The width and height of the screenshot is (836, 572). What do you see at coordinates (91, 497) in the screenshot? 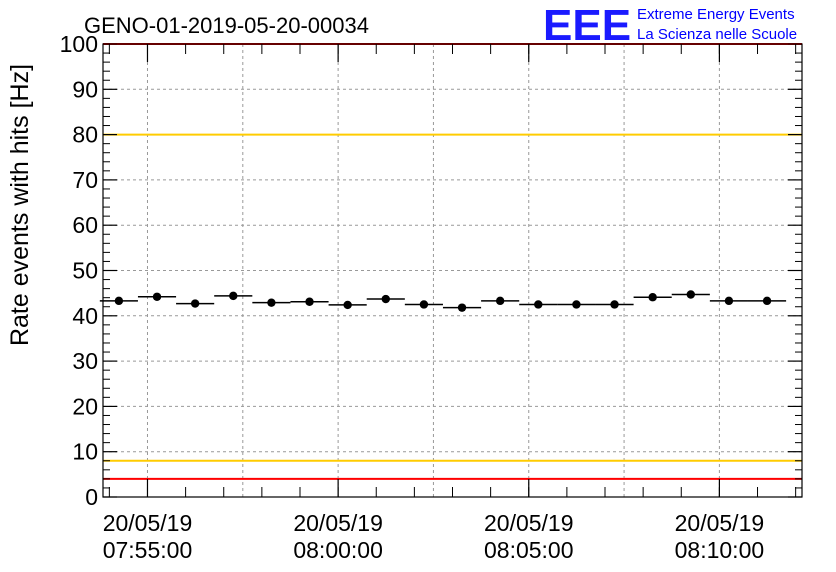
I see `y-tick-label: 0` at bounding box center [91, 497].